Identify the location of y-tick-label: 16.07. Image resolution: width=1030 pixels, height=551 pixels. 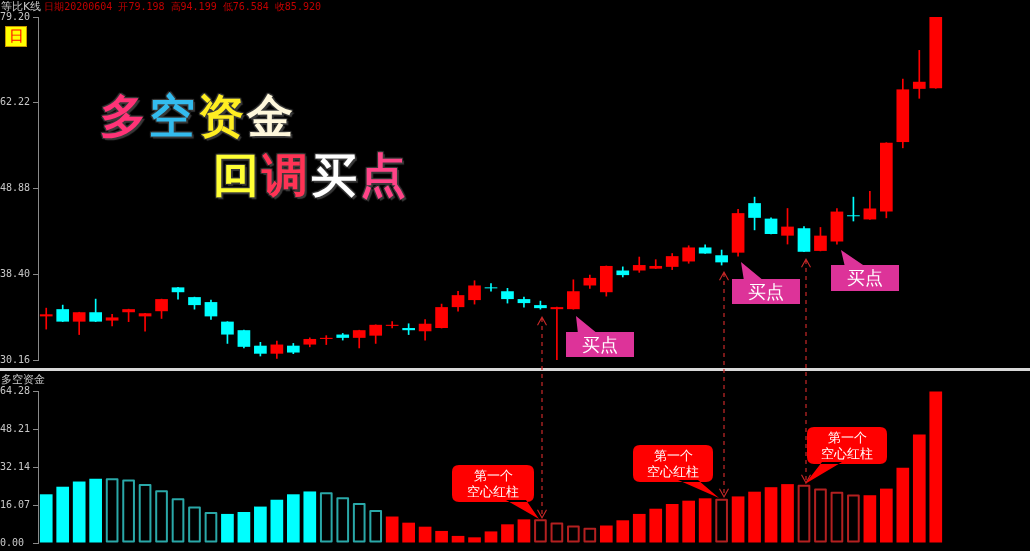
(15, 504).